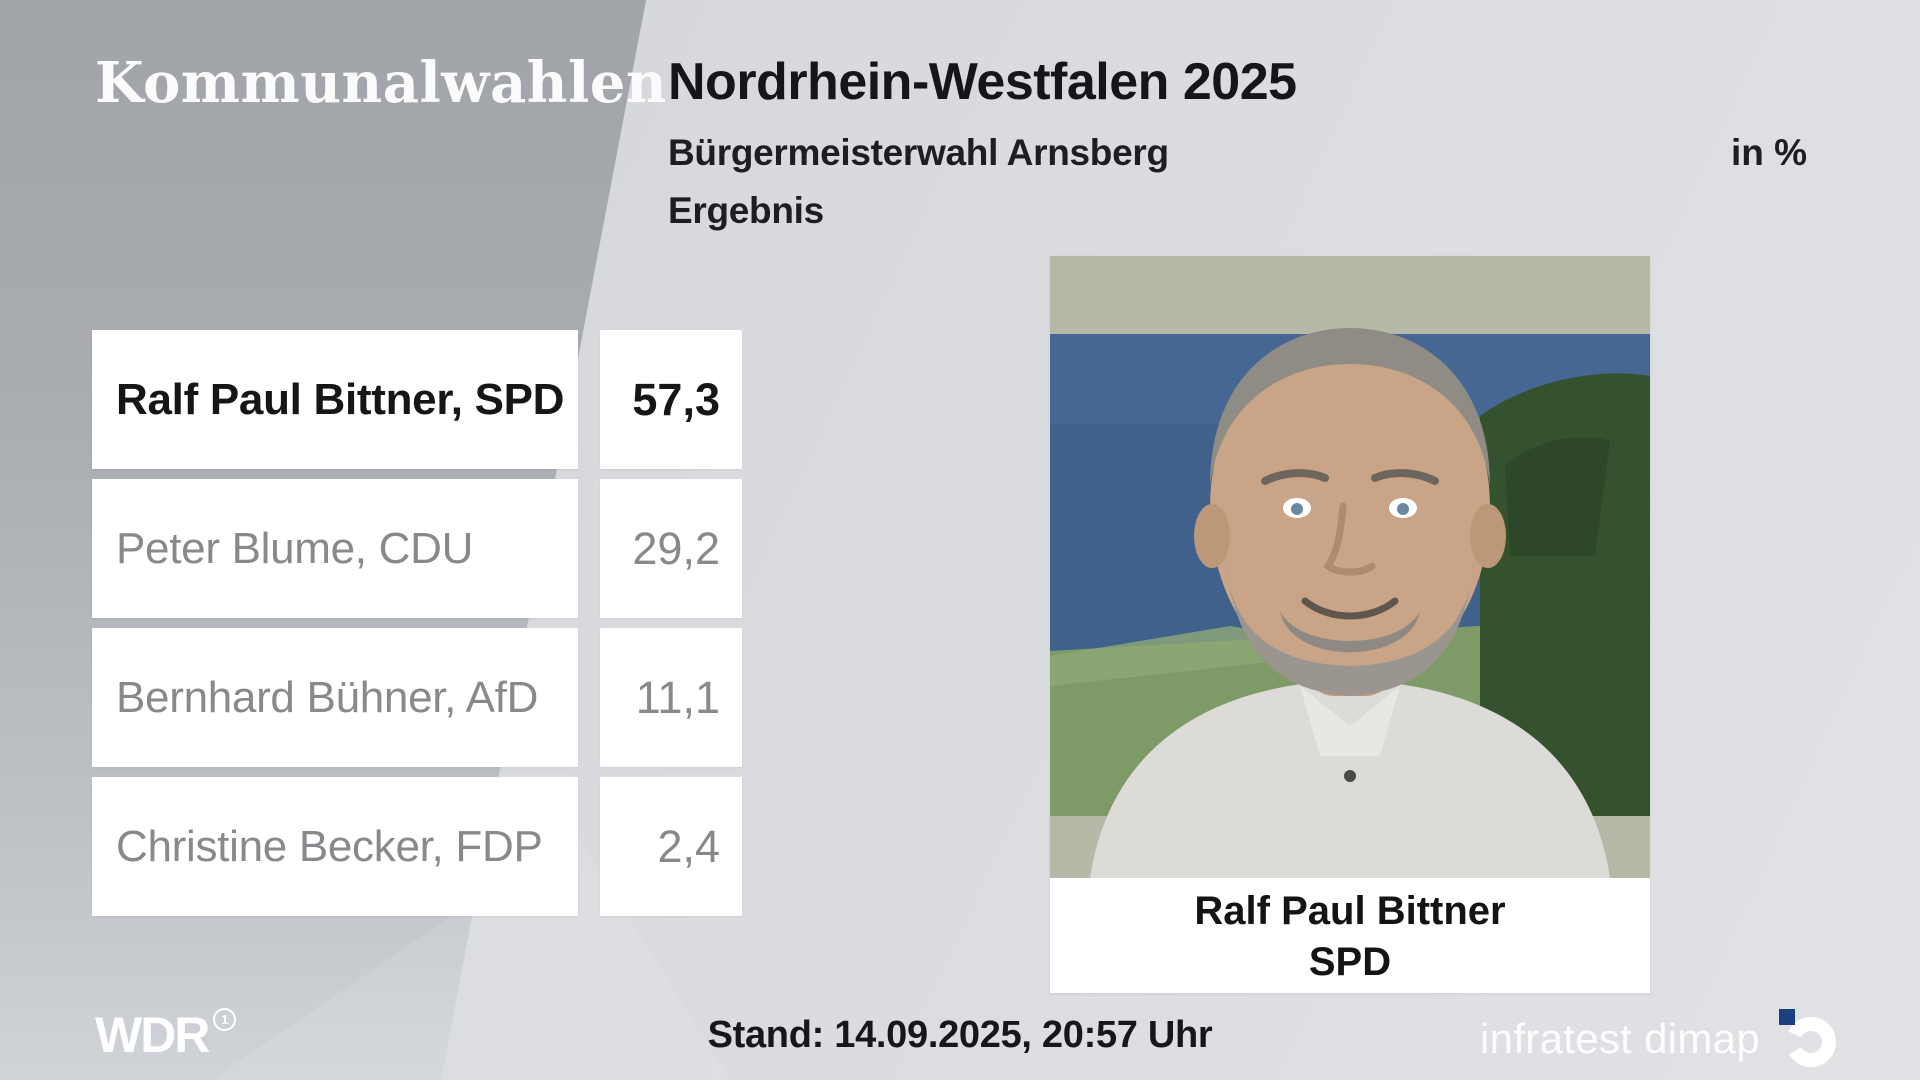  What do you see at coordinates (671, 548) in the screenshot?
I see `candidate-value: 29,2` at bounding box center [671, 548].